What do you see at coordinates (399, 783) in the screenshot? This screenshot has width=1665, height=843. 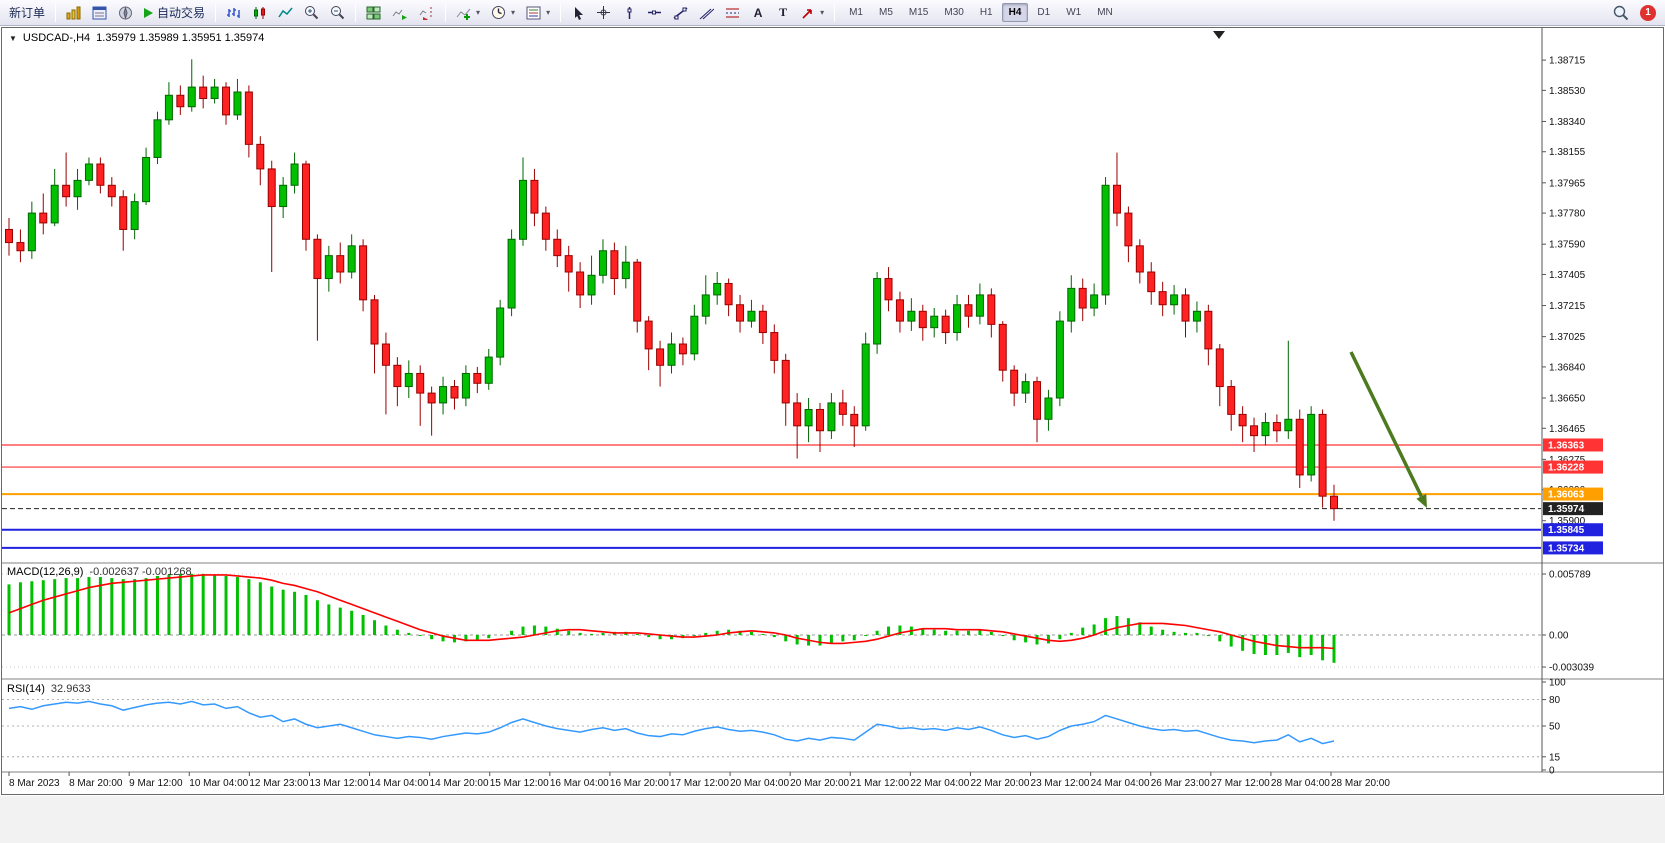 I see `svg-text: 14 Mar 04:00` at bounding box center [399, 783].